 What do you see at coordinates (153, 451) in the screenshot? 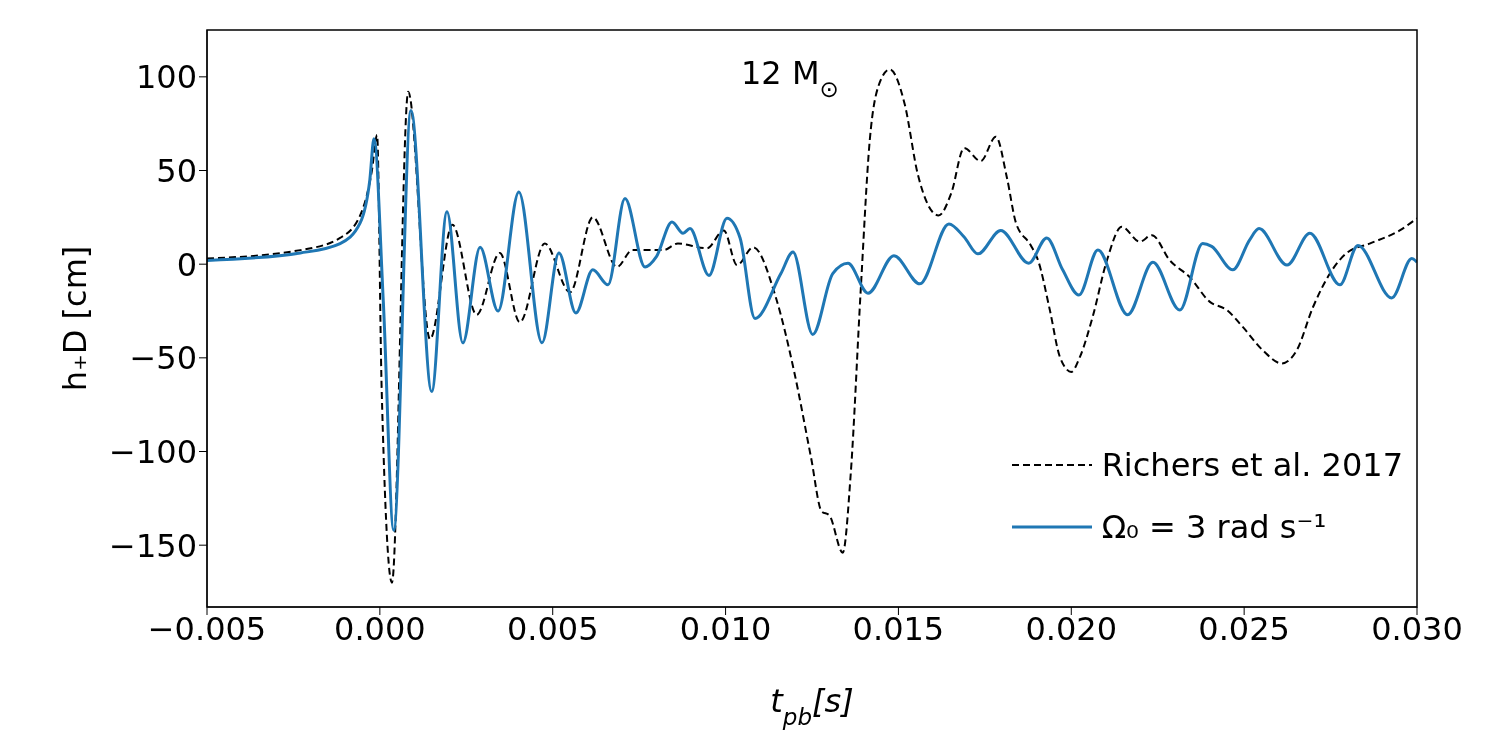
I see `y-tick-label: −100` at bounding box center [153, 451].